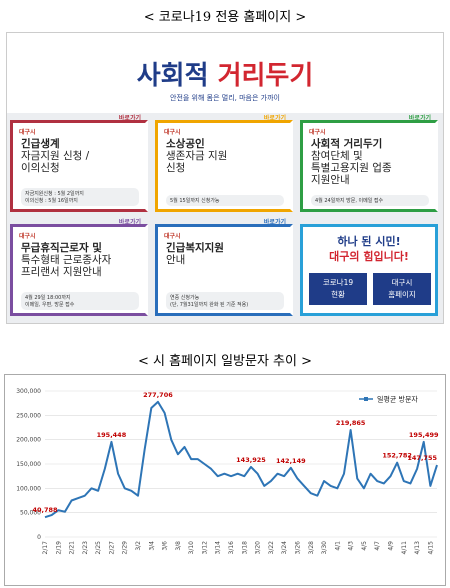 This screenshot has height=588, width=450. I want to click on x-tick-label: 3/28, so click(311, 548).